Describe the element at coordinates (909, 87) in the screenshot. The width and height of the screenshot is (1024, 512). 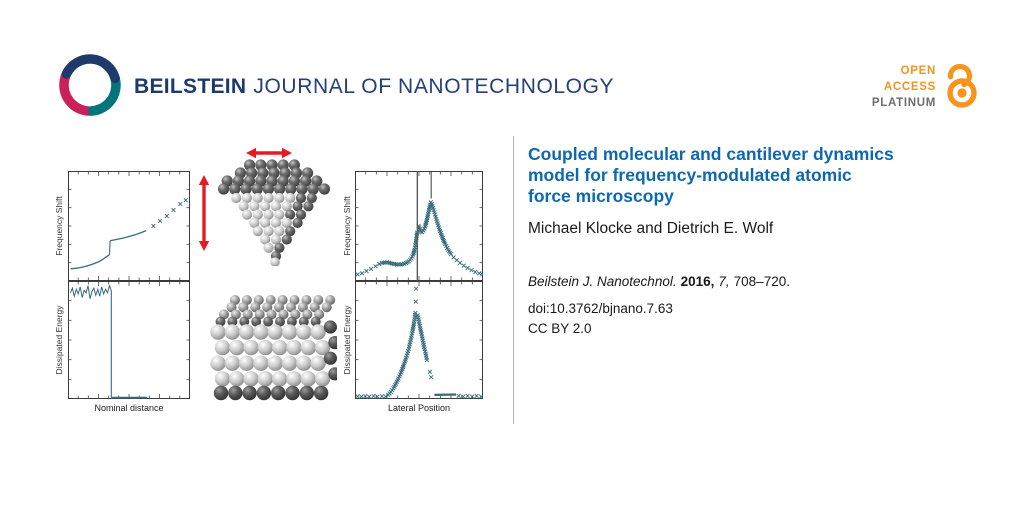
I see `open-access-line2: ACCESS` at that location.